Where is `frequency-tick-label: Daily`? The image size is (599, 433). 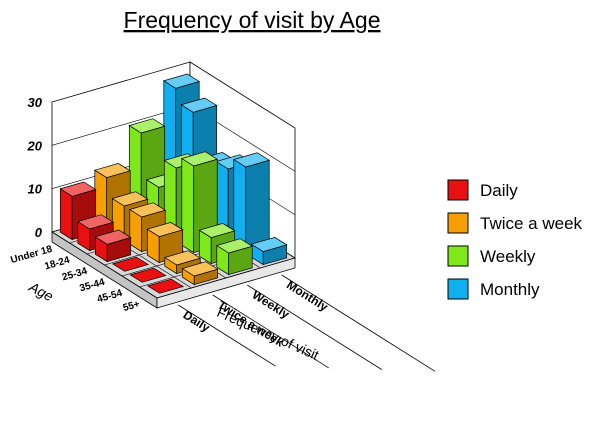 frequency-tick-label: Daily is located at coordinates (197, 321).